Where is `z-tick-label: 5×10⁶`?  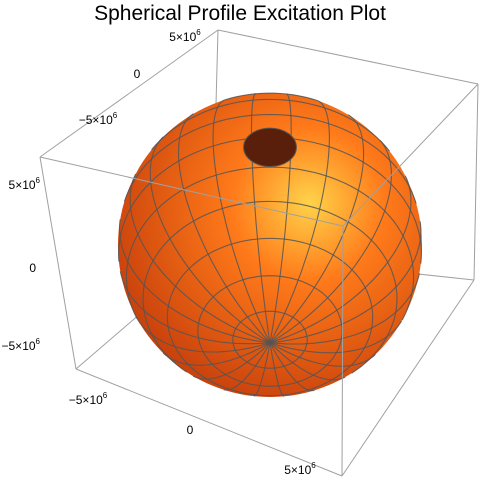 z-tick-label: 5×10⁶ is located at coordinates (25, 184).